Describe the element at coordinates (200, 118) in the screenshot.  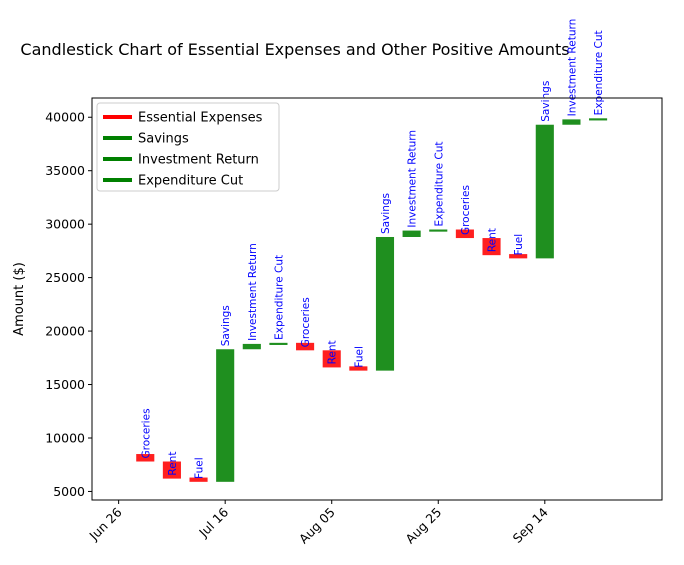
I see `legend-label: Essential Expenses` at that location.